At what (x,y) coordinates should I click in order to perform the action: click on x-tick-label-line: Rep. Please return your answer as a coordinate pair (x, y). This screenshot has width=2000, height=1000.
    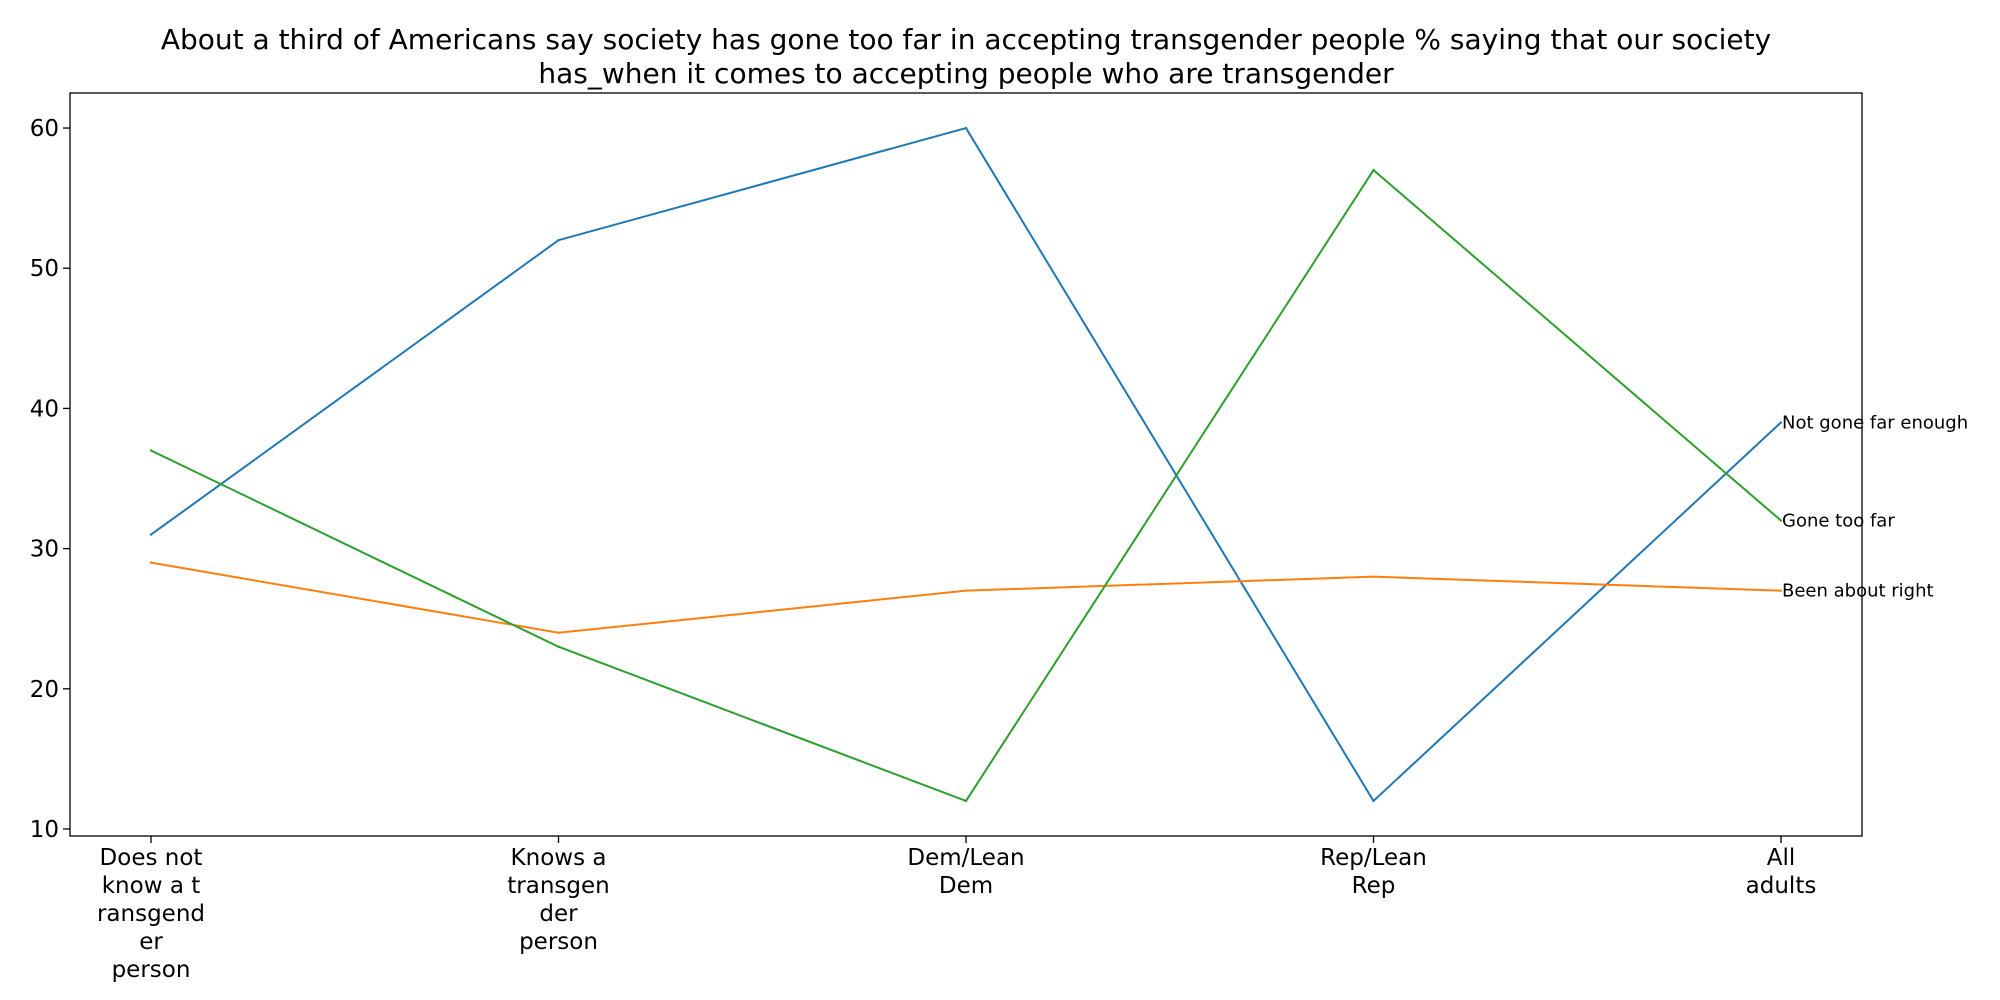
    Looking at the image, I should click on (1374, 886).